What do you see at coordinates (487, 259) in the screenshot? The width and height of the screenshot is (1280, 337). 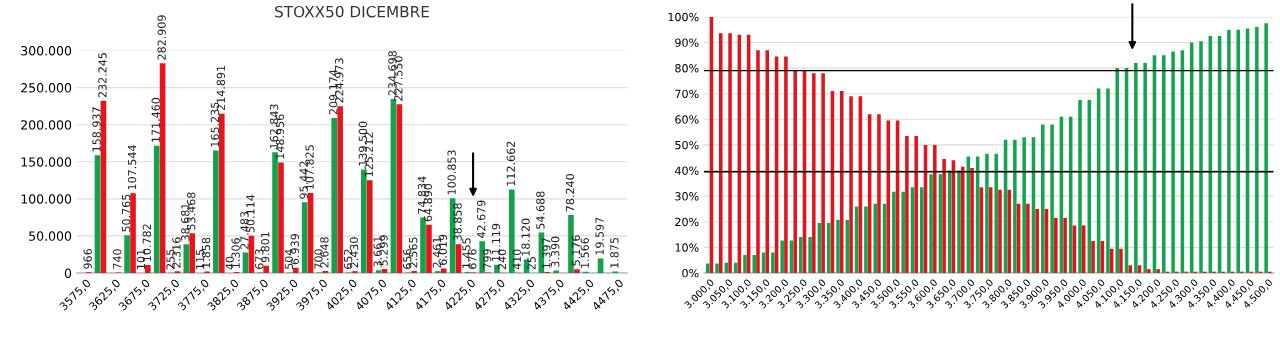 I see `data-label: 799` at bounding box center [487, 259].